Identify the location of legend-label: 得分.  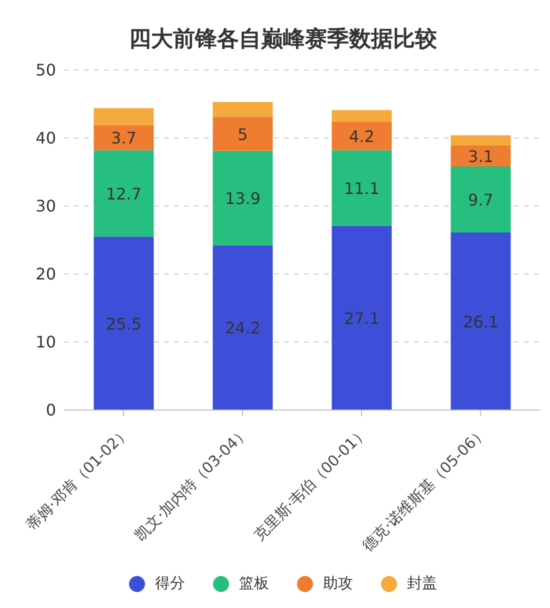
(169, 583).